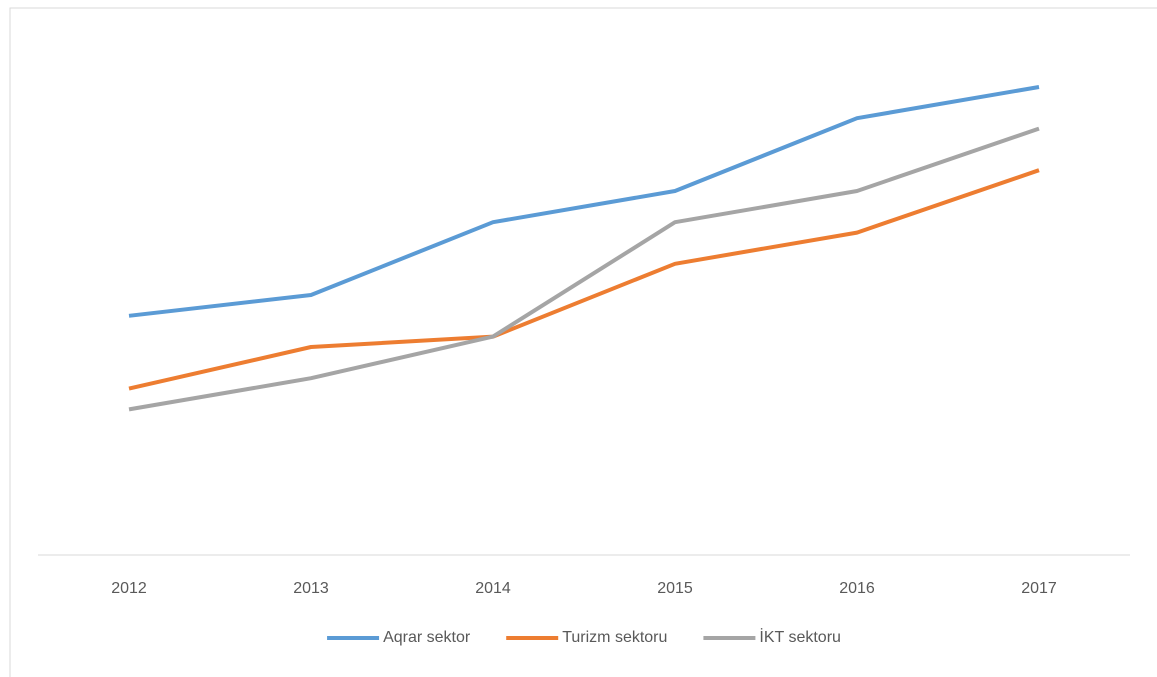  Describe the element at coordinates (129, 588) in the screenshot. I see `x-tick-label: 2012` at that location.